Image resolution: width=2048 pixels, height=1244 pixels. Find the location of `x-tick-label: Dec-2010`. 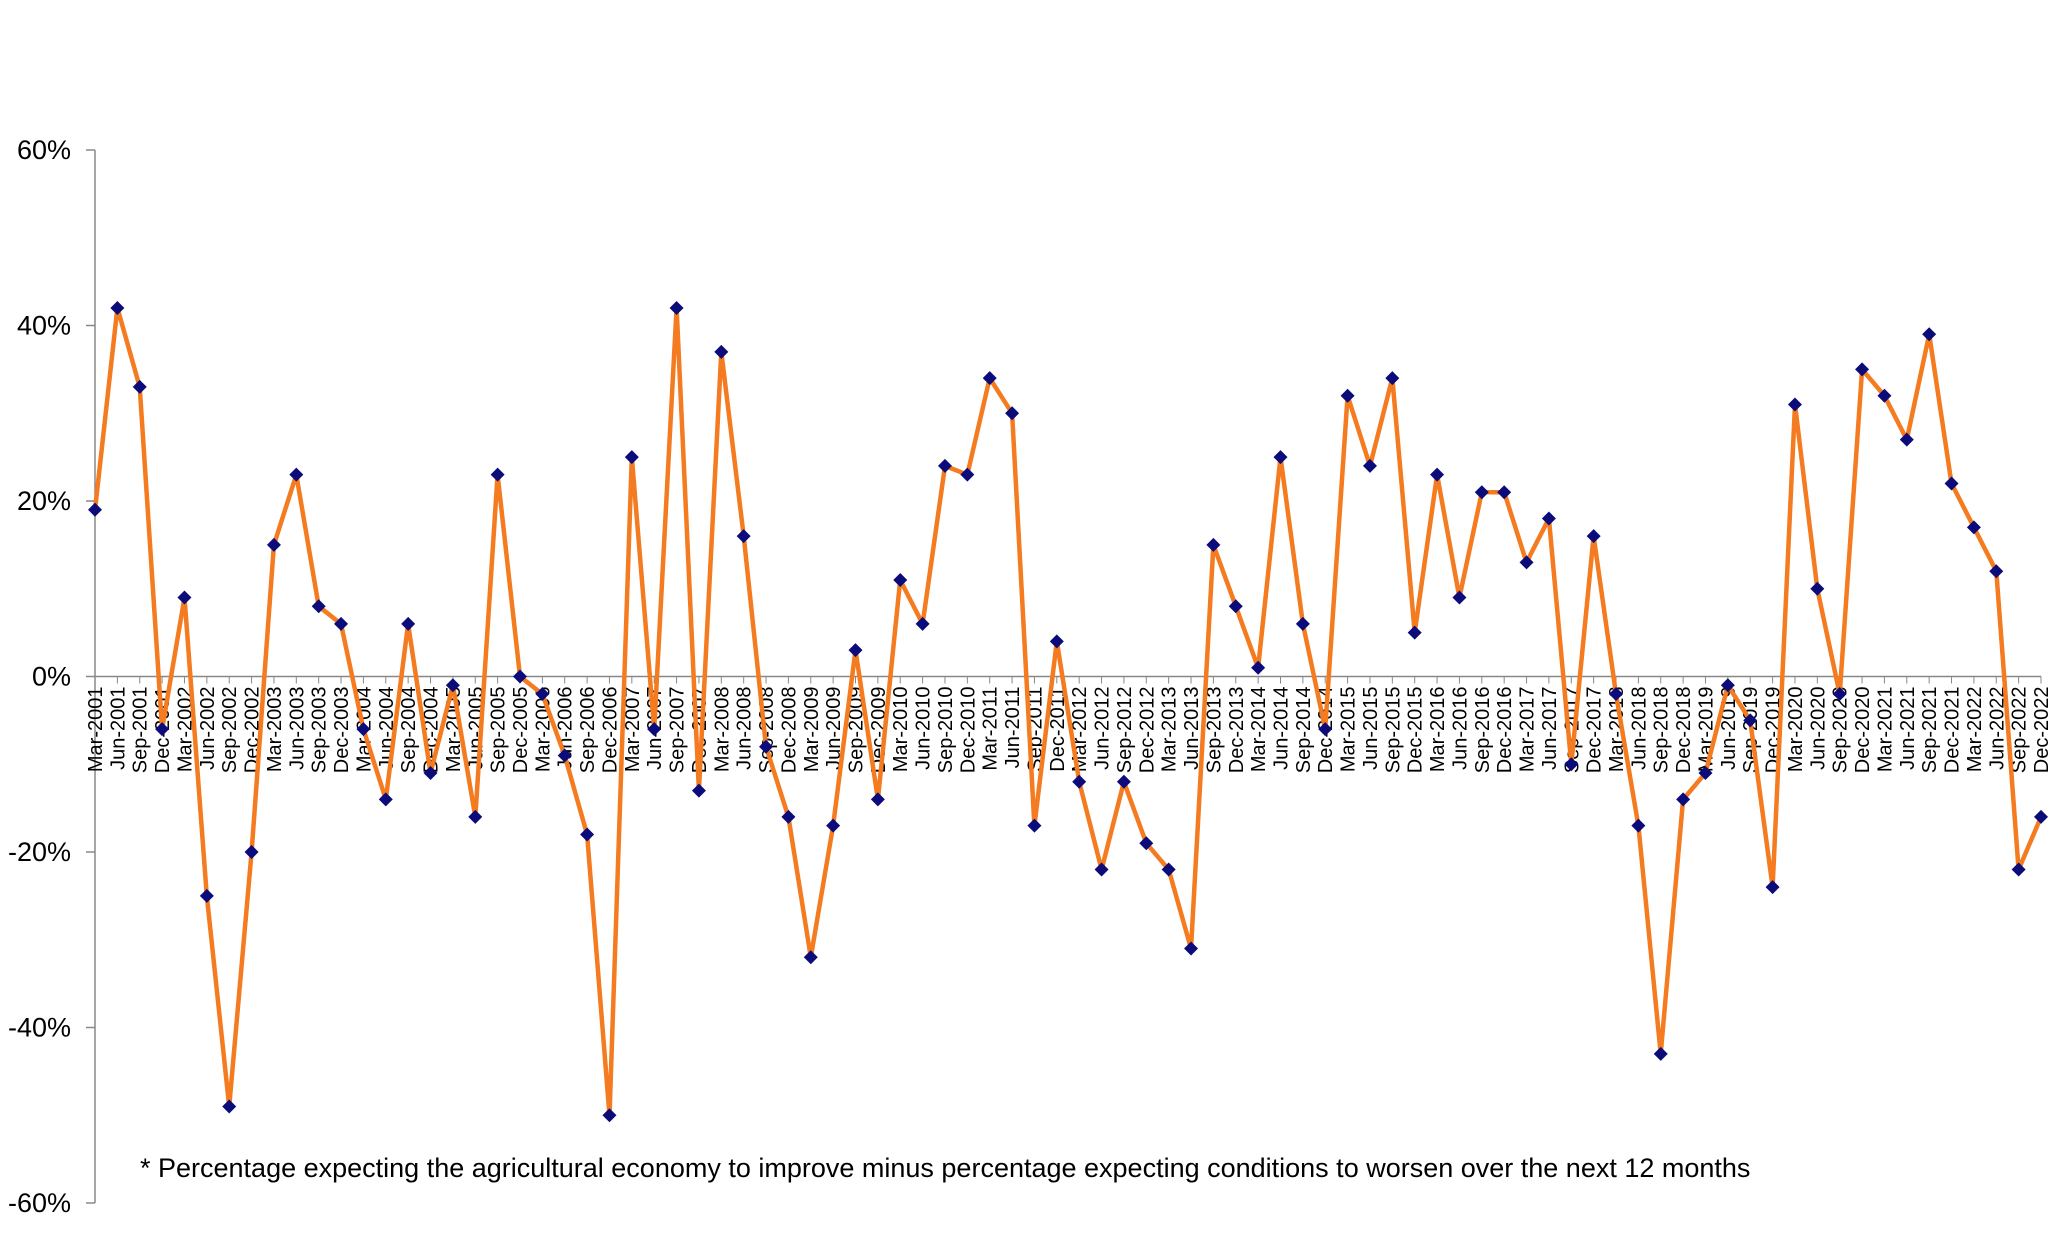

x-tick-label: Dec-2010 is located at coordinates (968, 730).